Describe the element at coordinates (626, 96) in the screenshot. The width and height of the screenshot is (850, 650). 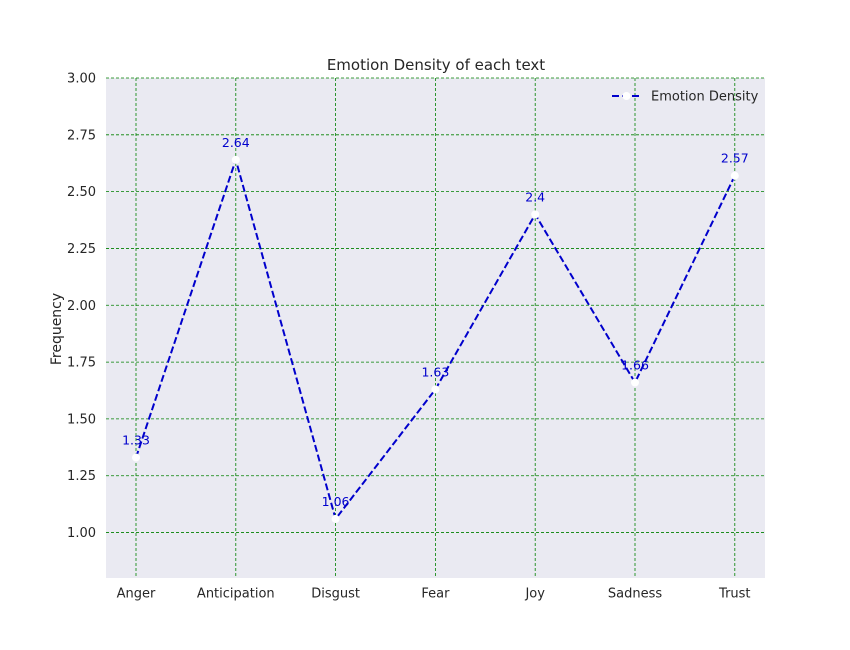
I see `legend-marker-sample` at that location.